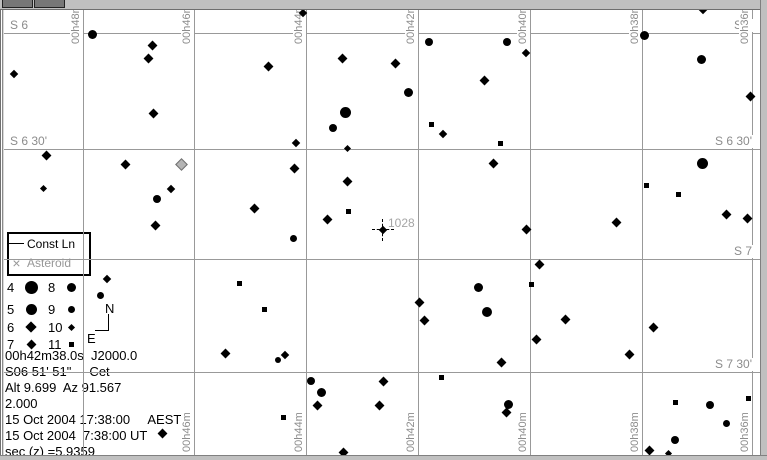  Describe the element at coordinates (380, 9) in the screenshot. I see `map-top-border` at that location.